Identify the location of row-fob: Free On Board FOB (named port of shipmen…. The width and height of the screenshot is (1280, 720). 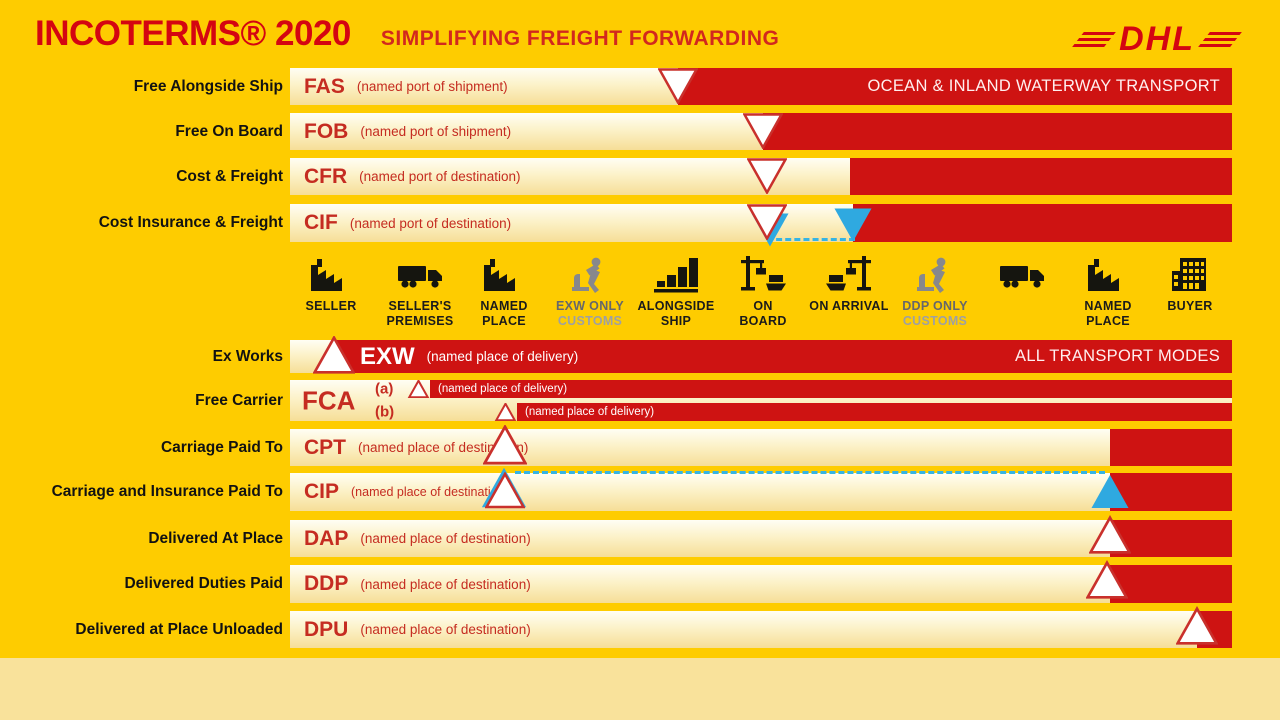
(640, 131).